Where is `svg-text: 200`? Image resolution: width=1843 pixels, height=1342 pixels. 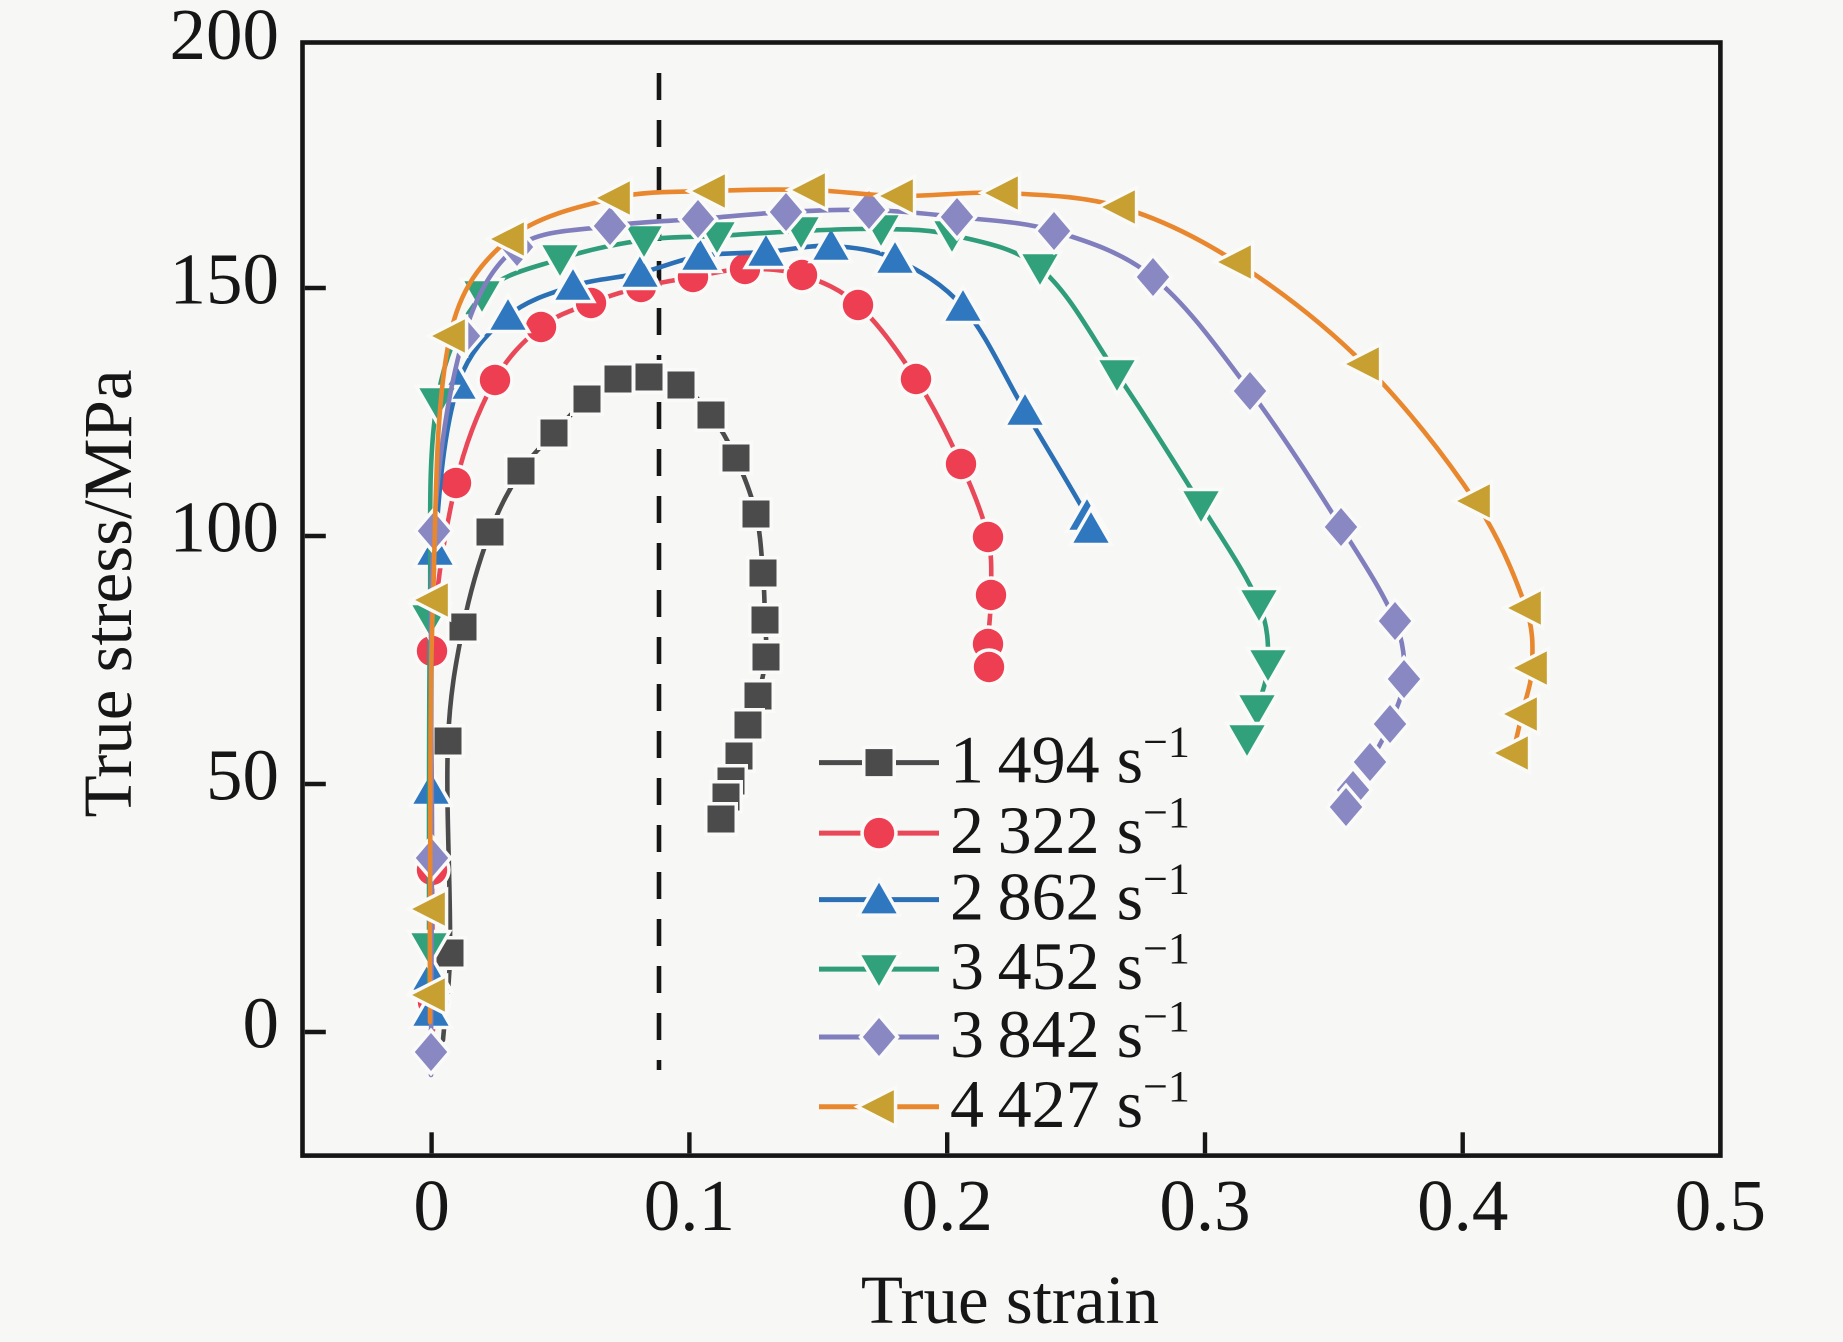
svg-text: 200 is located at coordinates (225, 37).